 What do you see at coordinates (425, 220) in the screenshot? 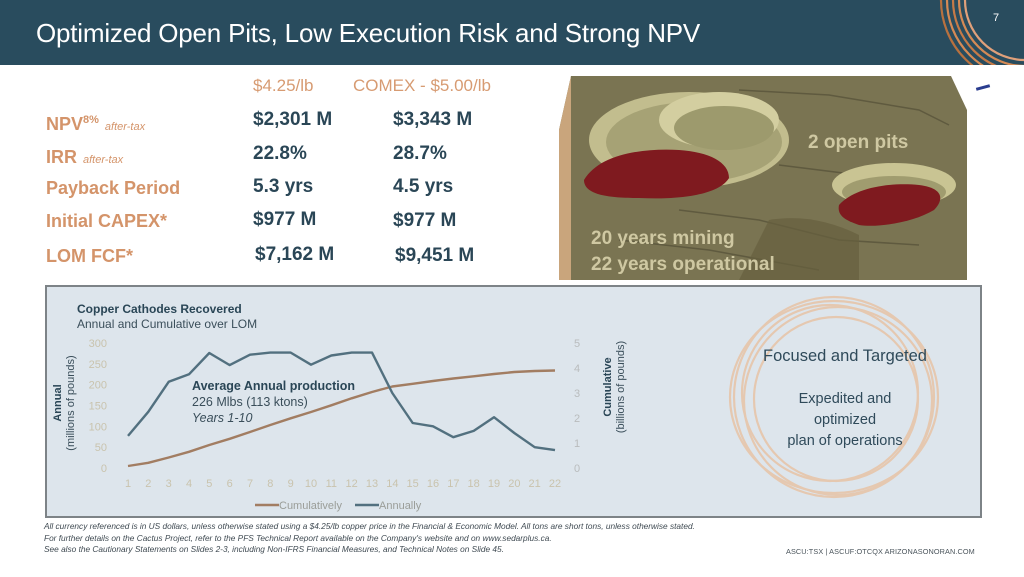
I see `capex-comex-value: $977 M` at bounding box center [425, 220].